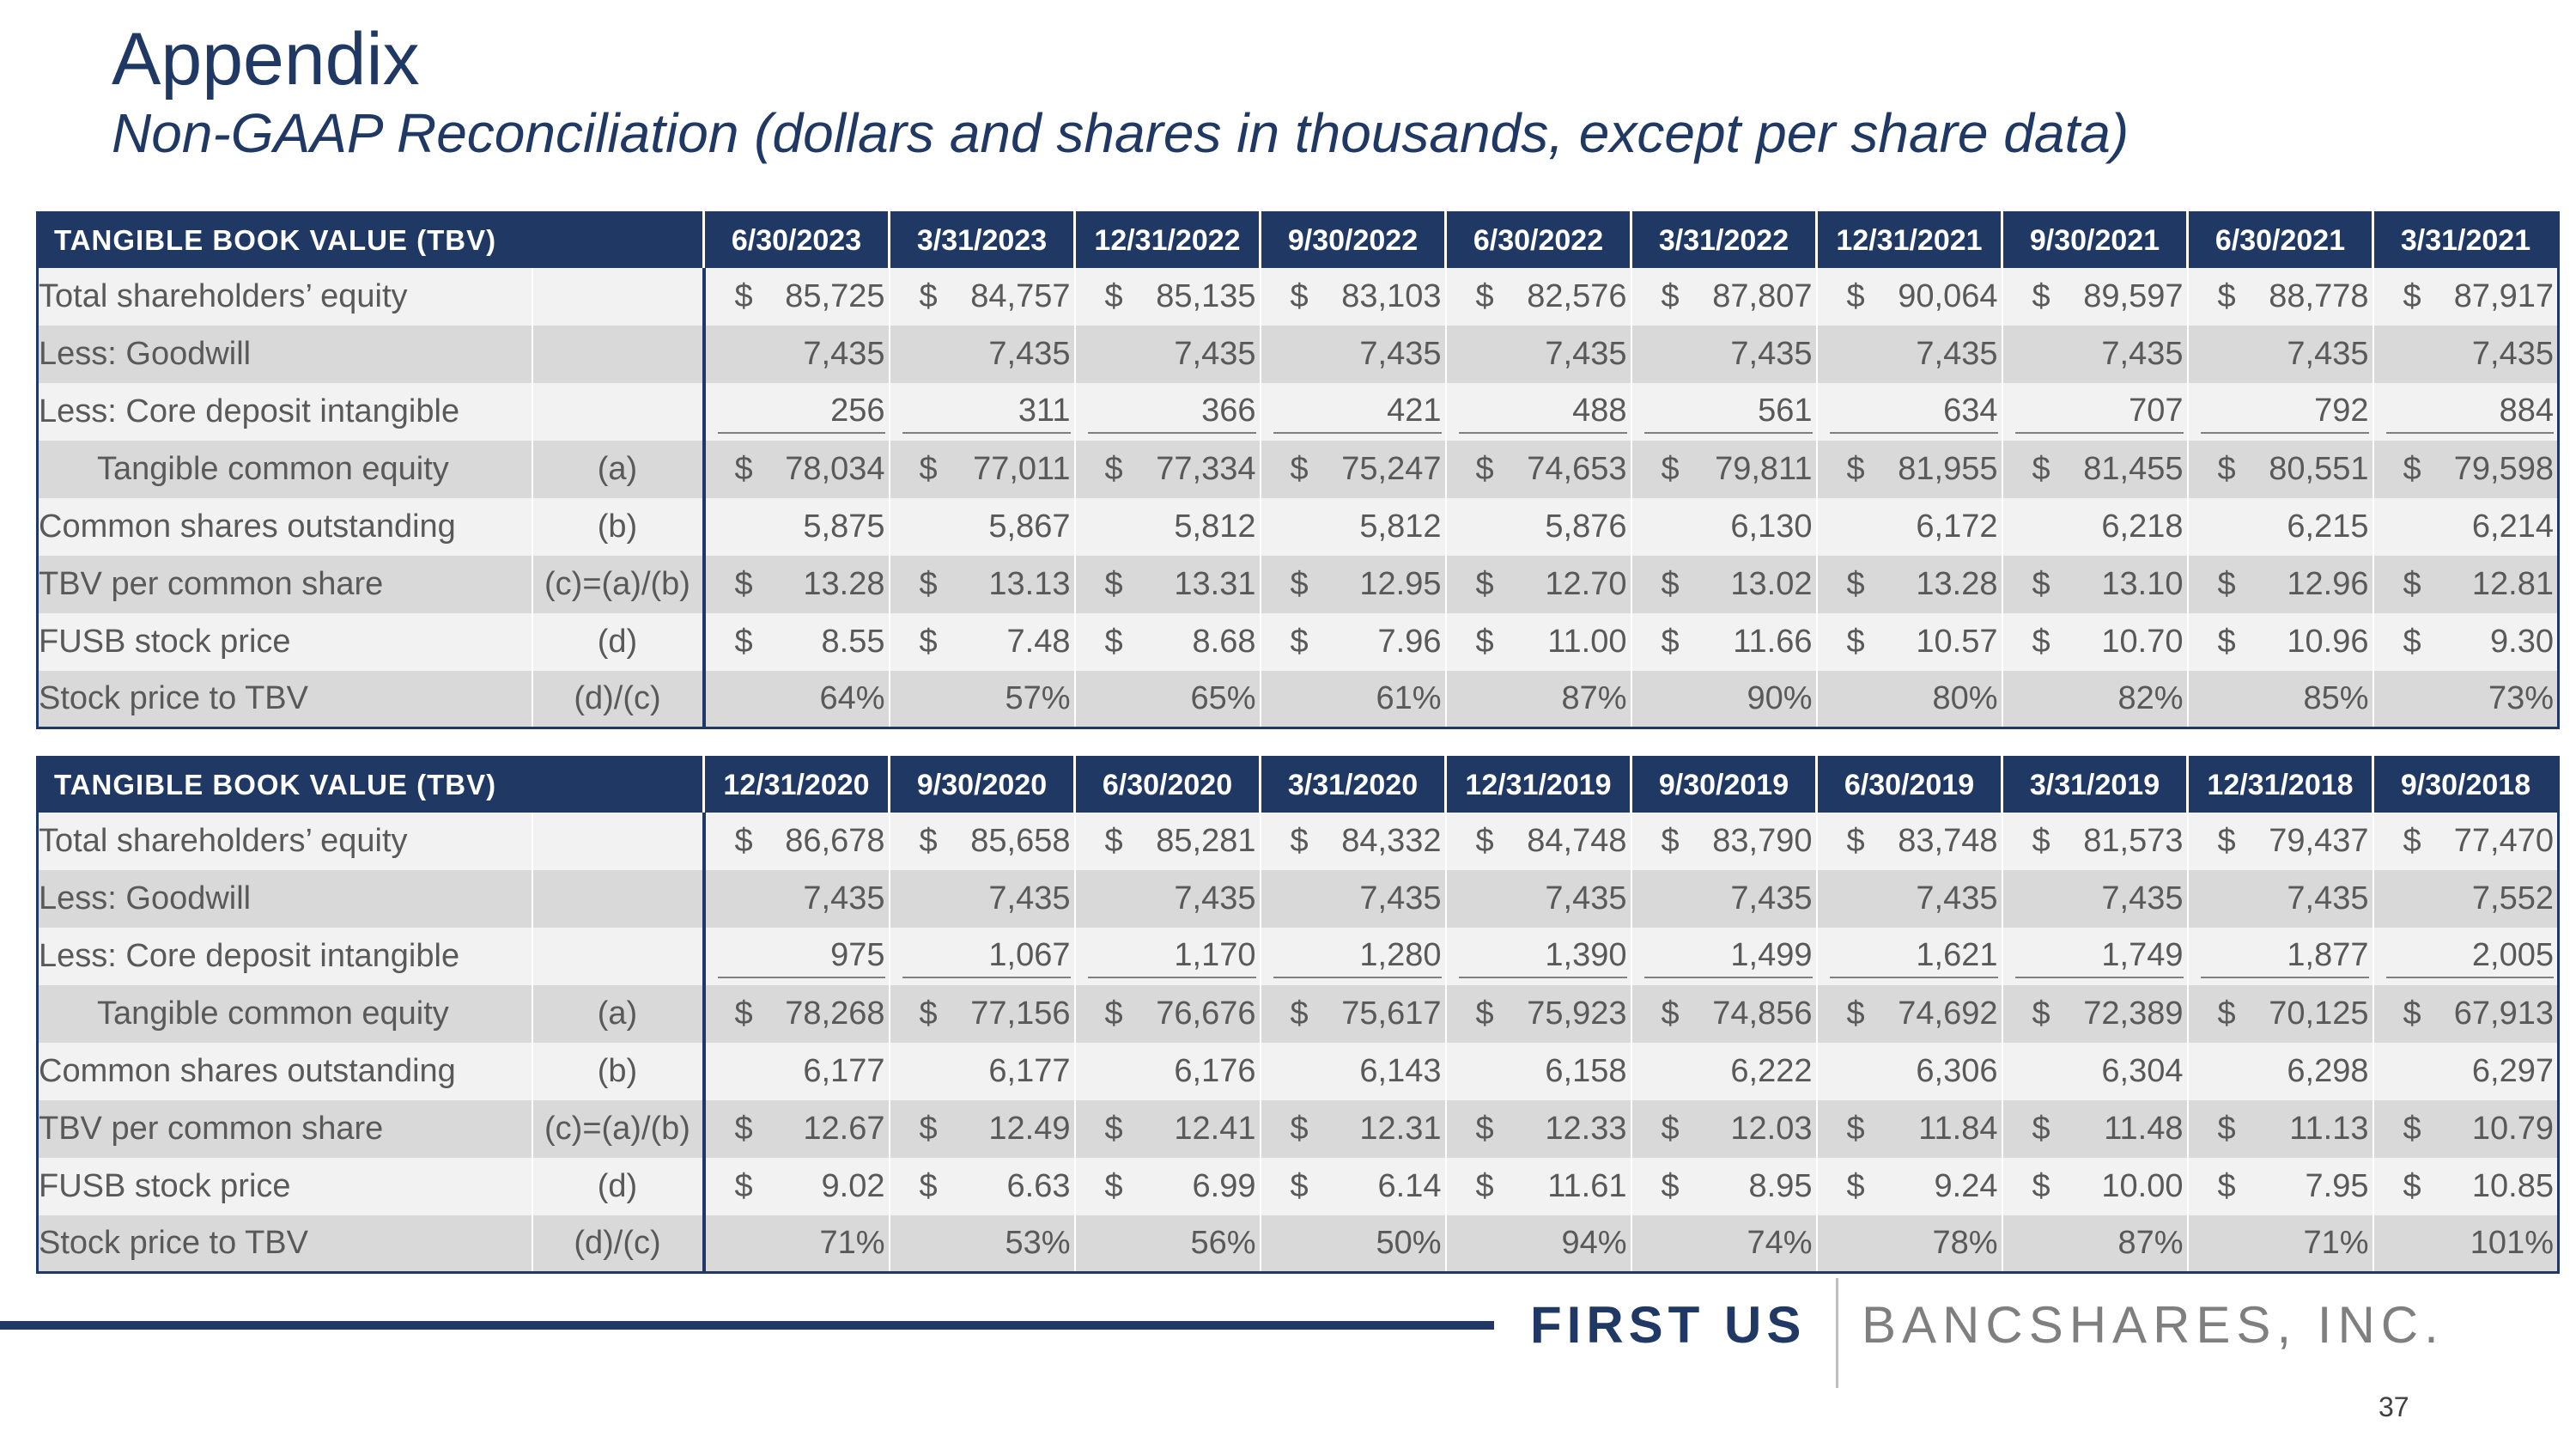  What do you see at coordinates (2470, 641) in the screenshot?
I see `value-cell-content: $9.30` at bounding box center [2470, 641].